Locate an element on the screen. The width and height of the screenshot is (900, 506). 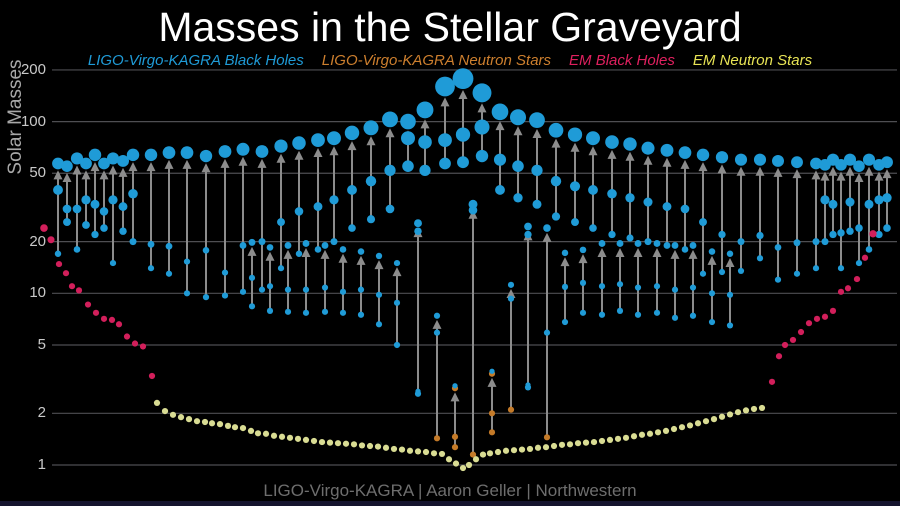
merger-component-dot-cap is located at coordinates (418, 391).